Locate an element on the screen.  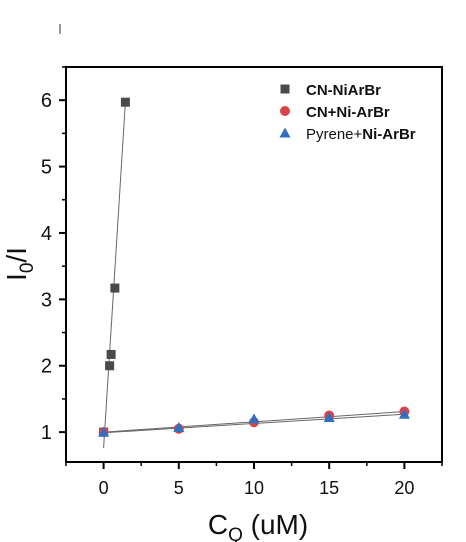
x-axis-ticks: 0 5 10 15 20 is located at coordinates (254, 480).